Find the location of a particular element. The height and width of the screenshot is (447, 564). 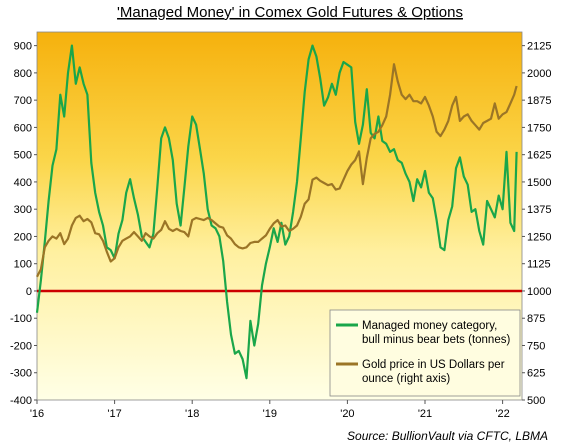

x-tick-label: '20 is located at coordinates (347, 414).